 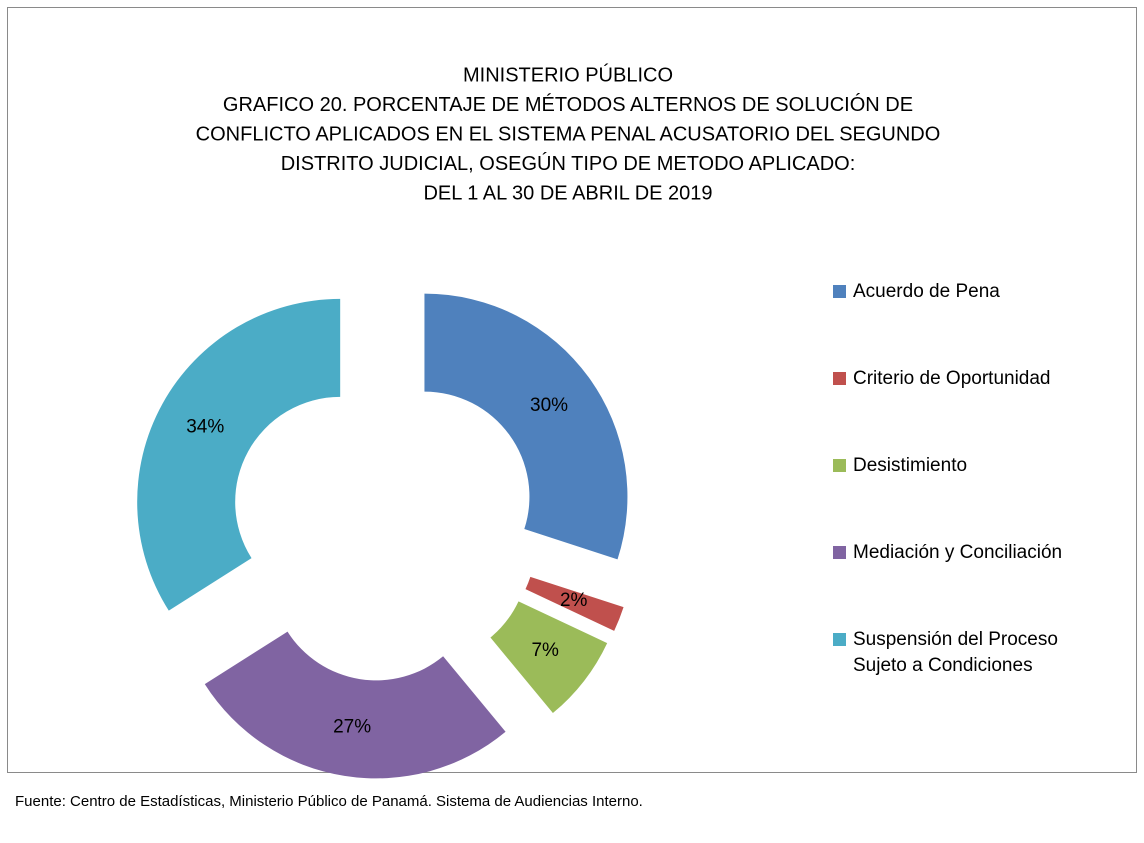 What do you see at coordinates (926, 291) in the screenshot?
I see `legend-label: Acuerdo de Pena` at bounding box center [926, 291].